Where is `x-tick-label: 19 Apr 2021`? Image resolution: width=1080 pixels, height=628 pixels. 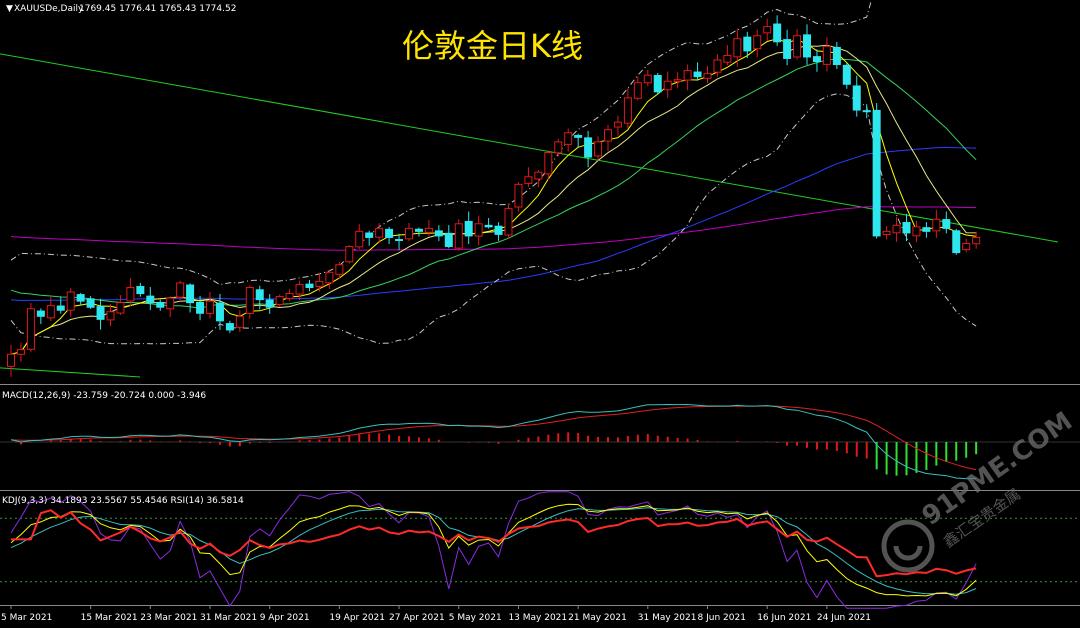 x-tick-label: 19 Apr 2021 is located at coordinates (357, 618).